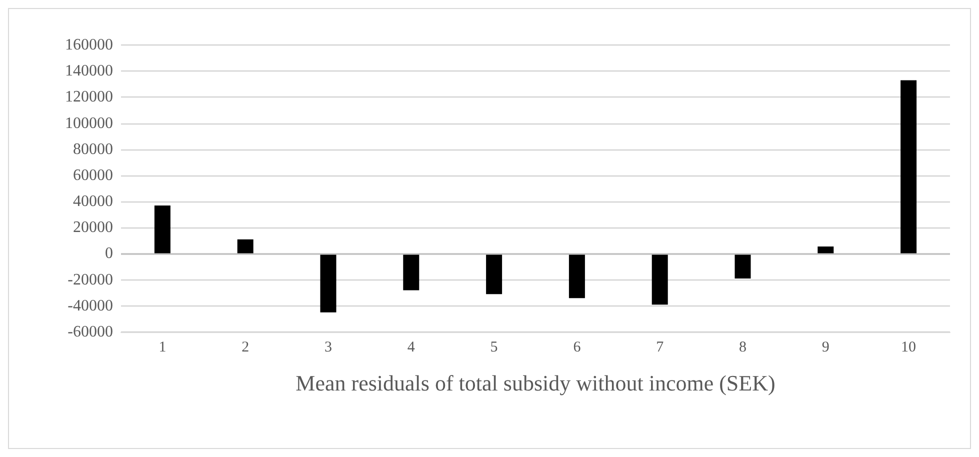 The width and height of the screenshot is (979, 457). I want to click on x-tick-label: 1, so click(162, 348).